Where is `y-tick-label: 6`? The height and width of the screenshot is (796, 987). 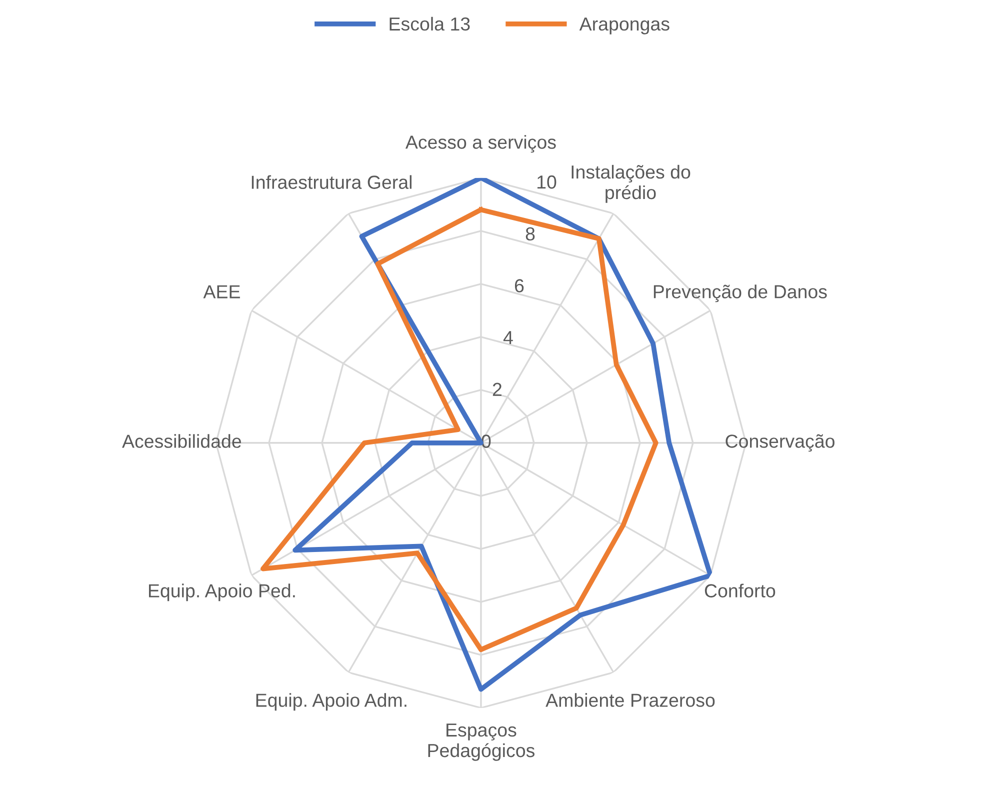
y-tick-label: 6 is located at coordinates (519, 285).